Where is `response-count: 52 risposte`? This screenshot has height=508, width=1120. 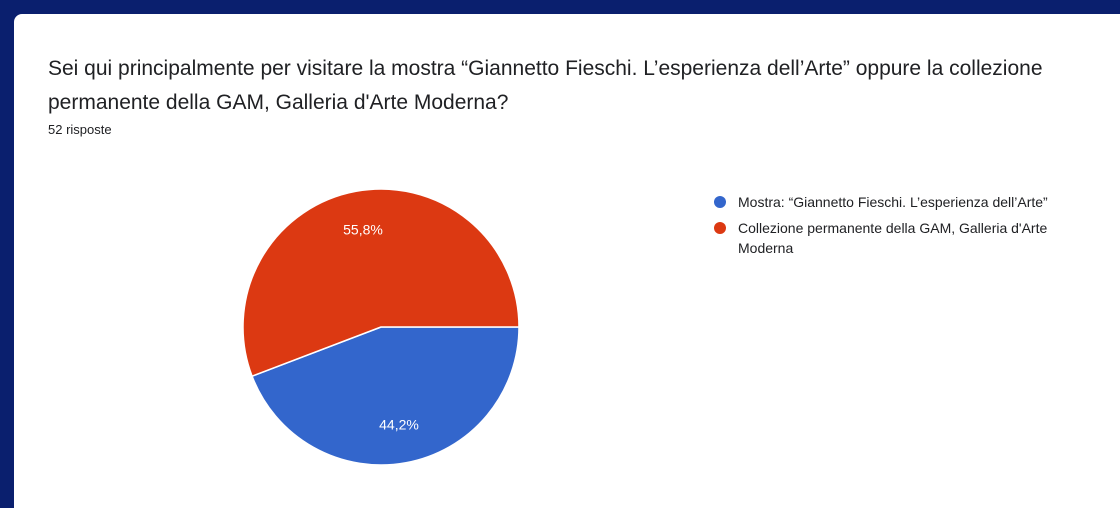
response-count: 52 risposte is located at coordinates (80, 129).